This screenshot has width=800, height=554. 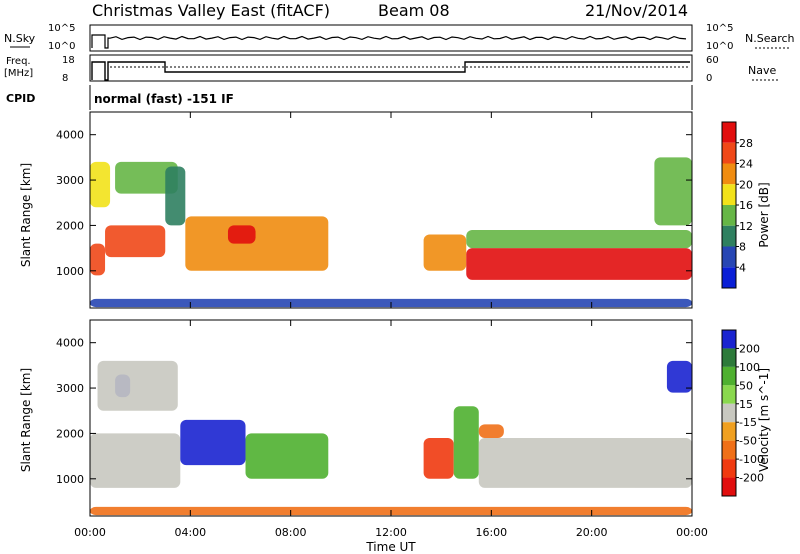 What do you see at coordinates (90, 532) in the screenshot?
I see `x-tick-label: 00:00` at bounding box center [90, 532].